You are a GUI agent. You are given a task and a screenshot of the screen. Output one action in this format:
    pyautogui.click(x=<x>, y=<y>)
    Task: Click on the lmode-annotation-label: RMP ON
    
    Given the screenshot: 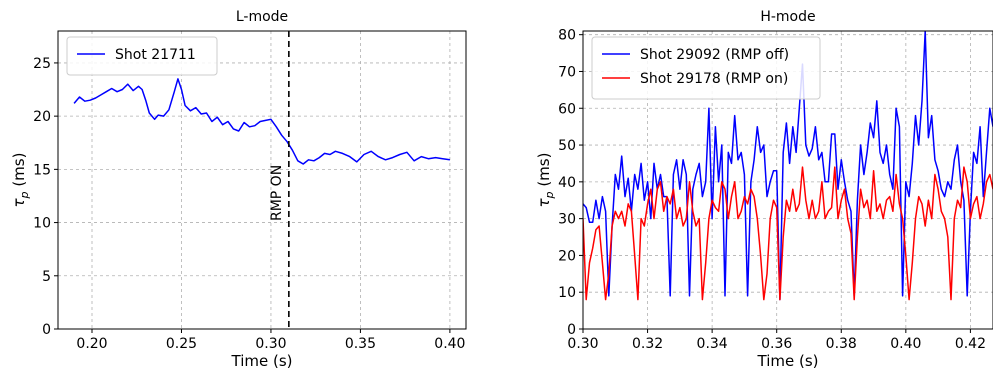 What is the action you would take?
    pyautogui.click(x=277, y=193)
    